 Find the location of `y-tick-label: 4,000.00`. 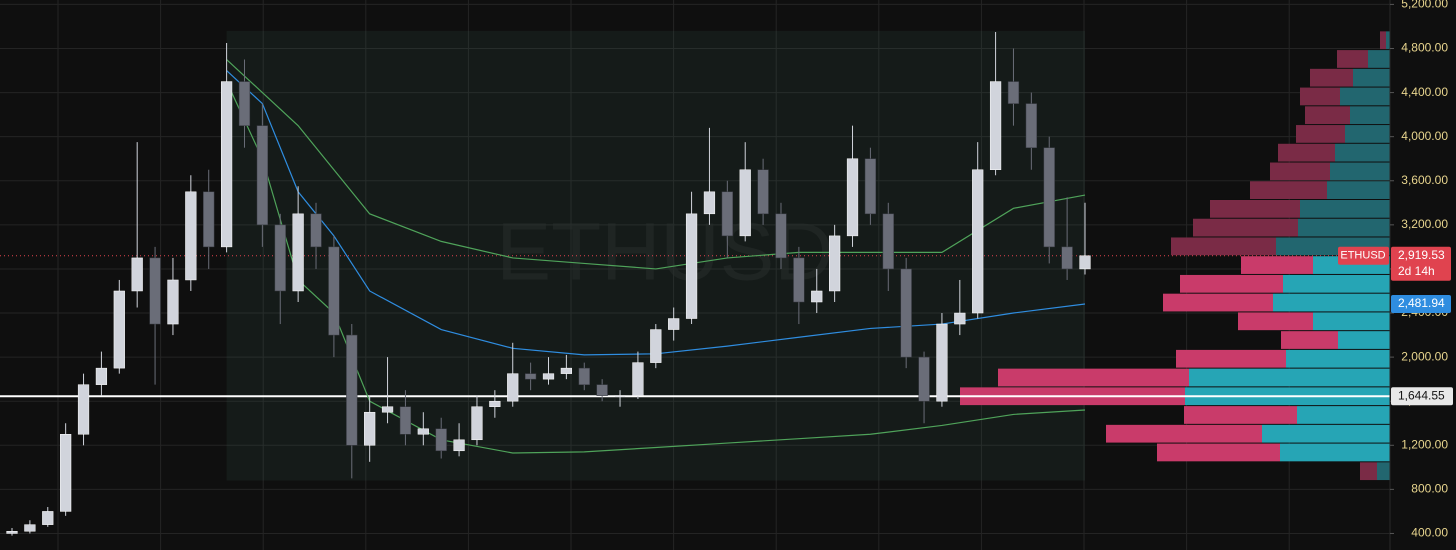

y-tick-label: 4,000.00 is located at coordinates (1424, 136).